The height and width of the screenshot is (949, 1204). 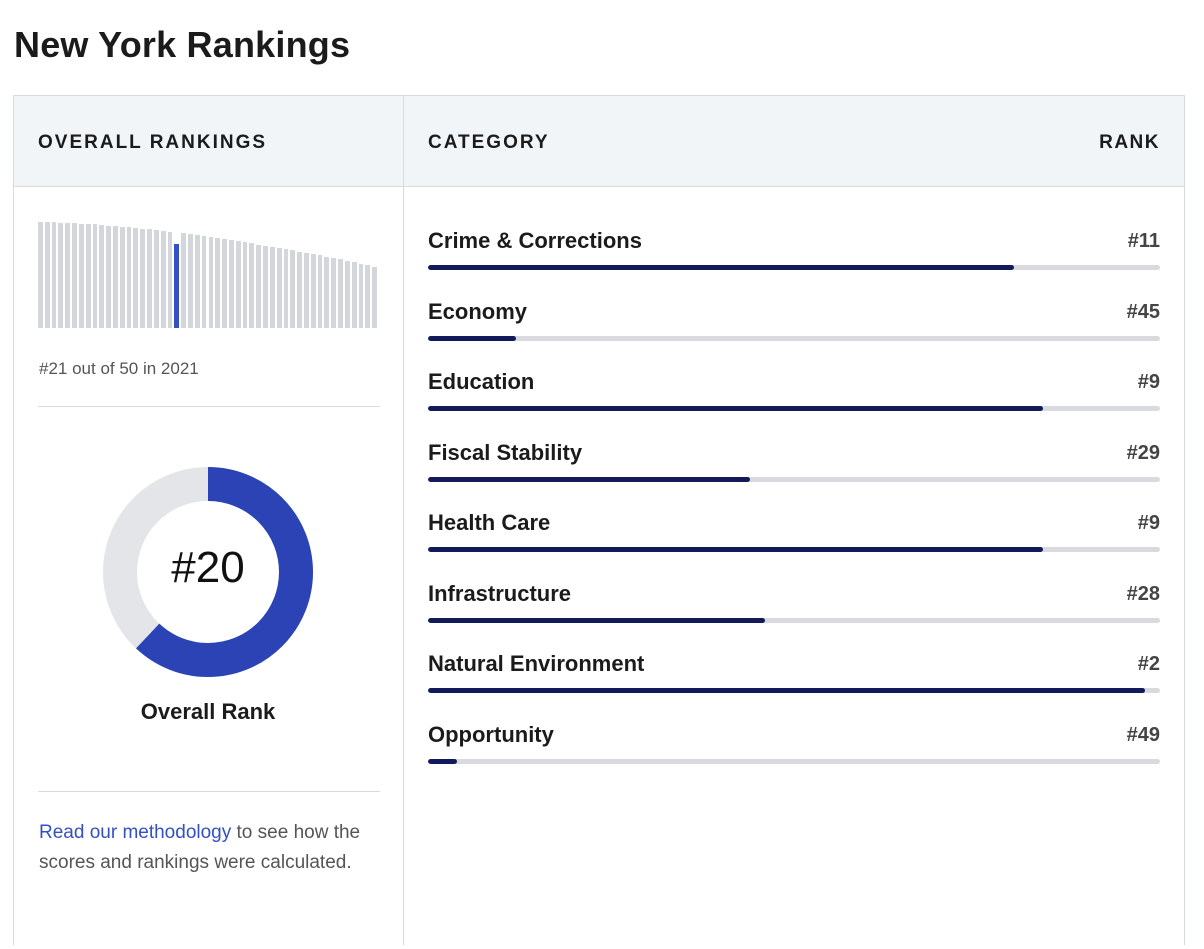 What do you see at coordinates (208, 711) in the screenshot?
I see `overall-rank-label: Overall Rank` at bounding box center [208, 711].